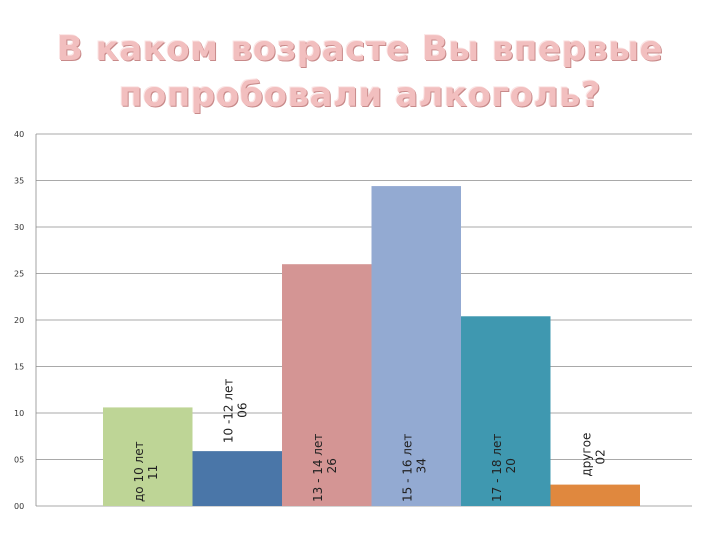 This screenshot has width=720, height=540. I want to click on data-label: 13 - 14 лет 26, so click(325, 468).